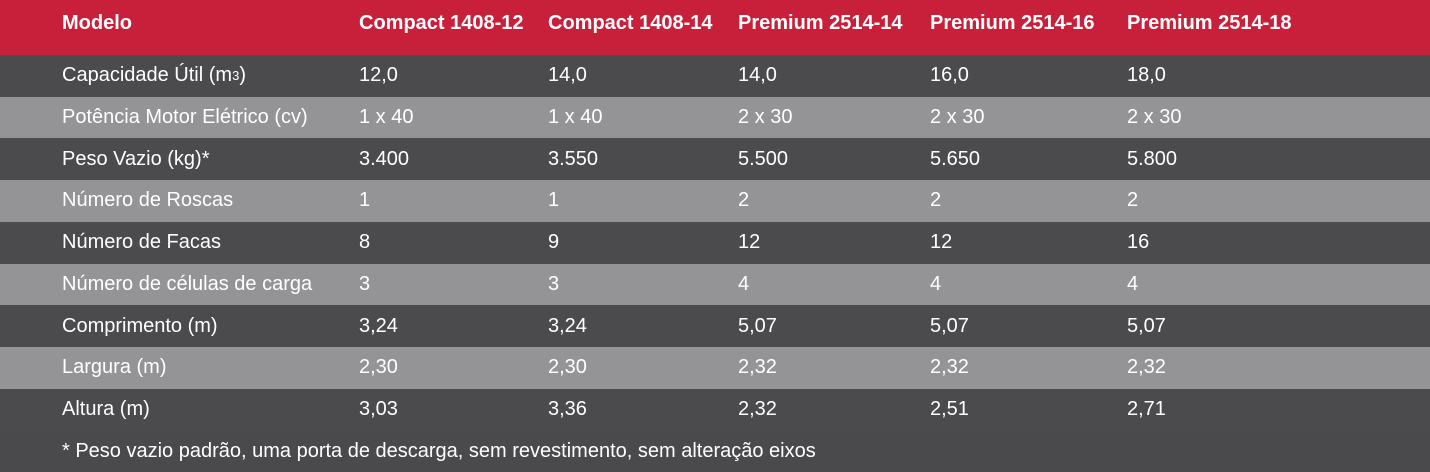 Image resolution: width=1430 pixels, height=472 pixels. Describe the element at coordinates (147, 75) in the screenshot. I see `row-label-text: Capacidade Útil (m` at that location.